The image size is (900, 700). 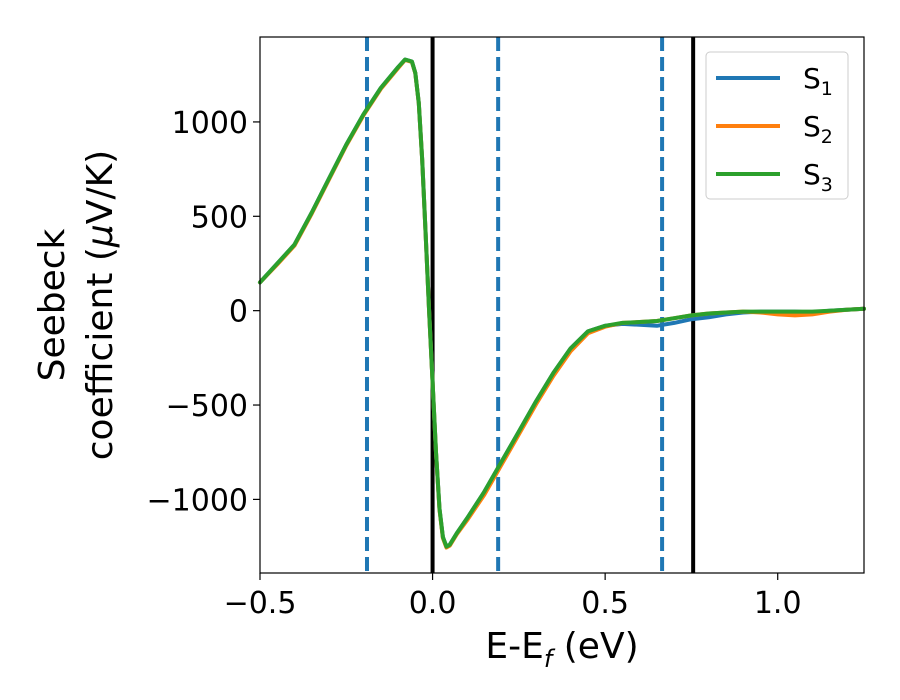 What do you see at coordinates (219, 217) in the screenshot?
I see `y-tick-label: 500` at bounding box center [219, 217].